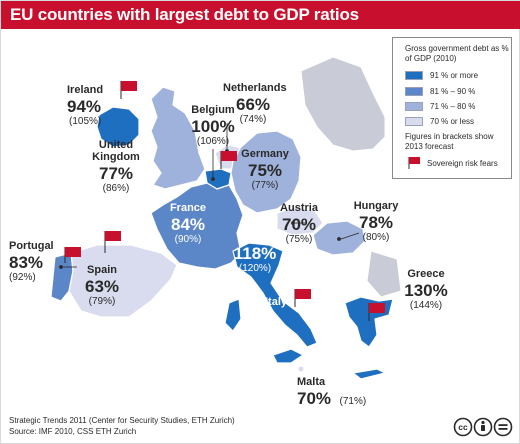 This screenshot has height=444, width=520. What do you see at coordinates (255, 268) in the screenshot?
I see `country-forecast: (120%)` at bounding box center [255, 268].